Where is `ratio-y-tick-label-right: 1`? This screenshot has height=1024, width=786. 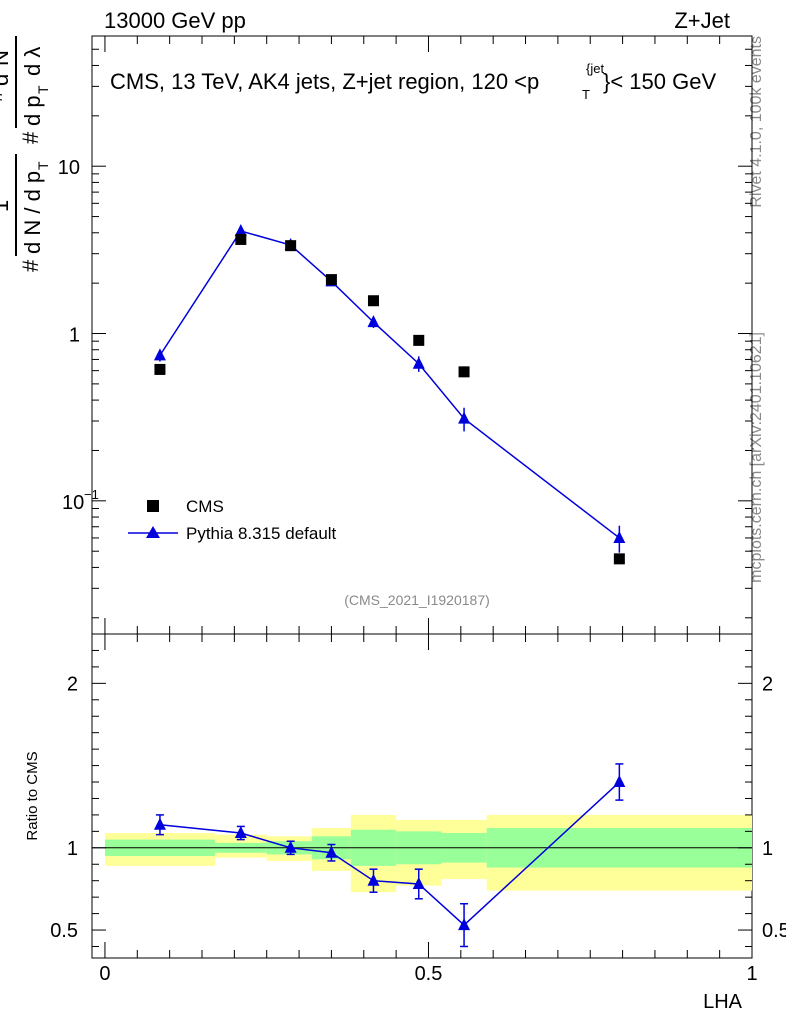 ratio-y-tick-label-right: 1 is located at coordinates (767, 849).